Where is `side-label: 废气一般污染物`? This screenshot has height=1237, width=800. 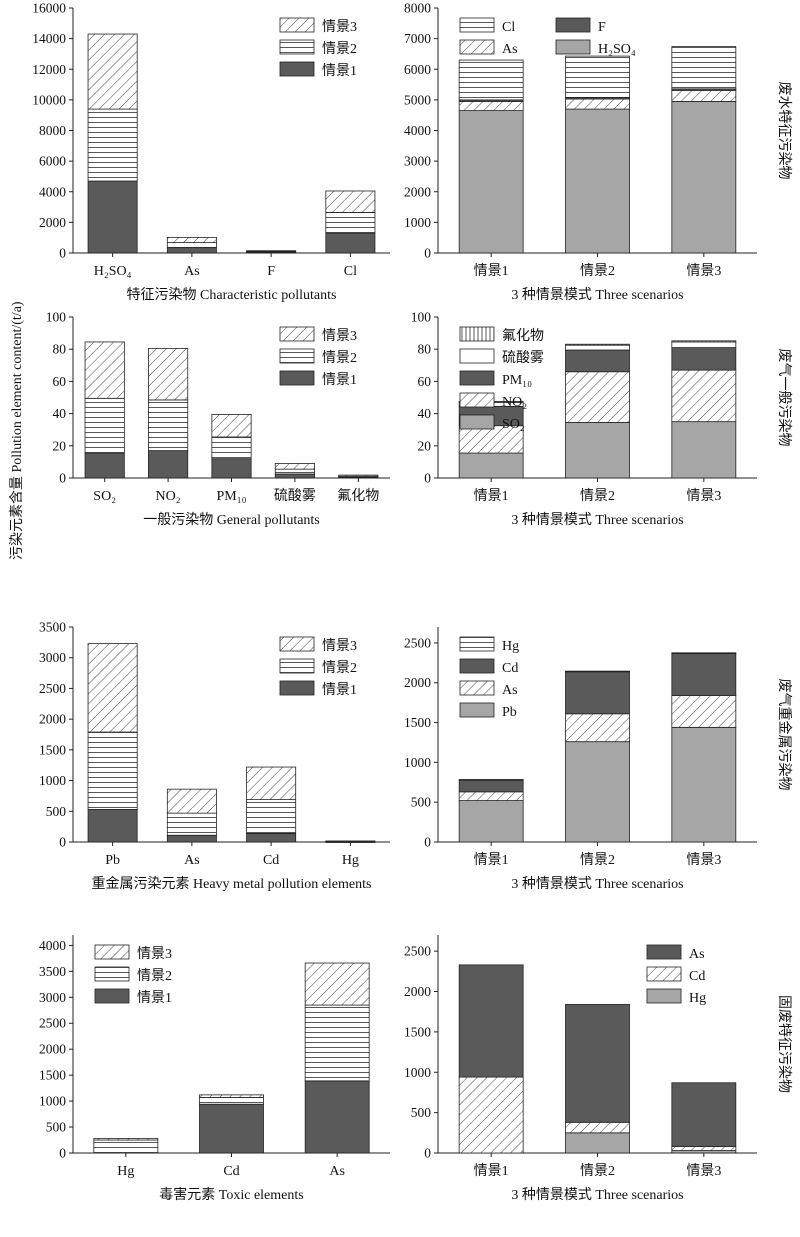
side-label: 废气一般污染物 is located at coordinates (784, 398).